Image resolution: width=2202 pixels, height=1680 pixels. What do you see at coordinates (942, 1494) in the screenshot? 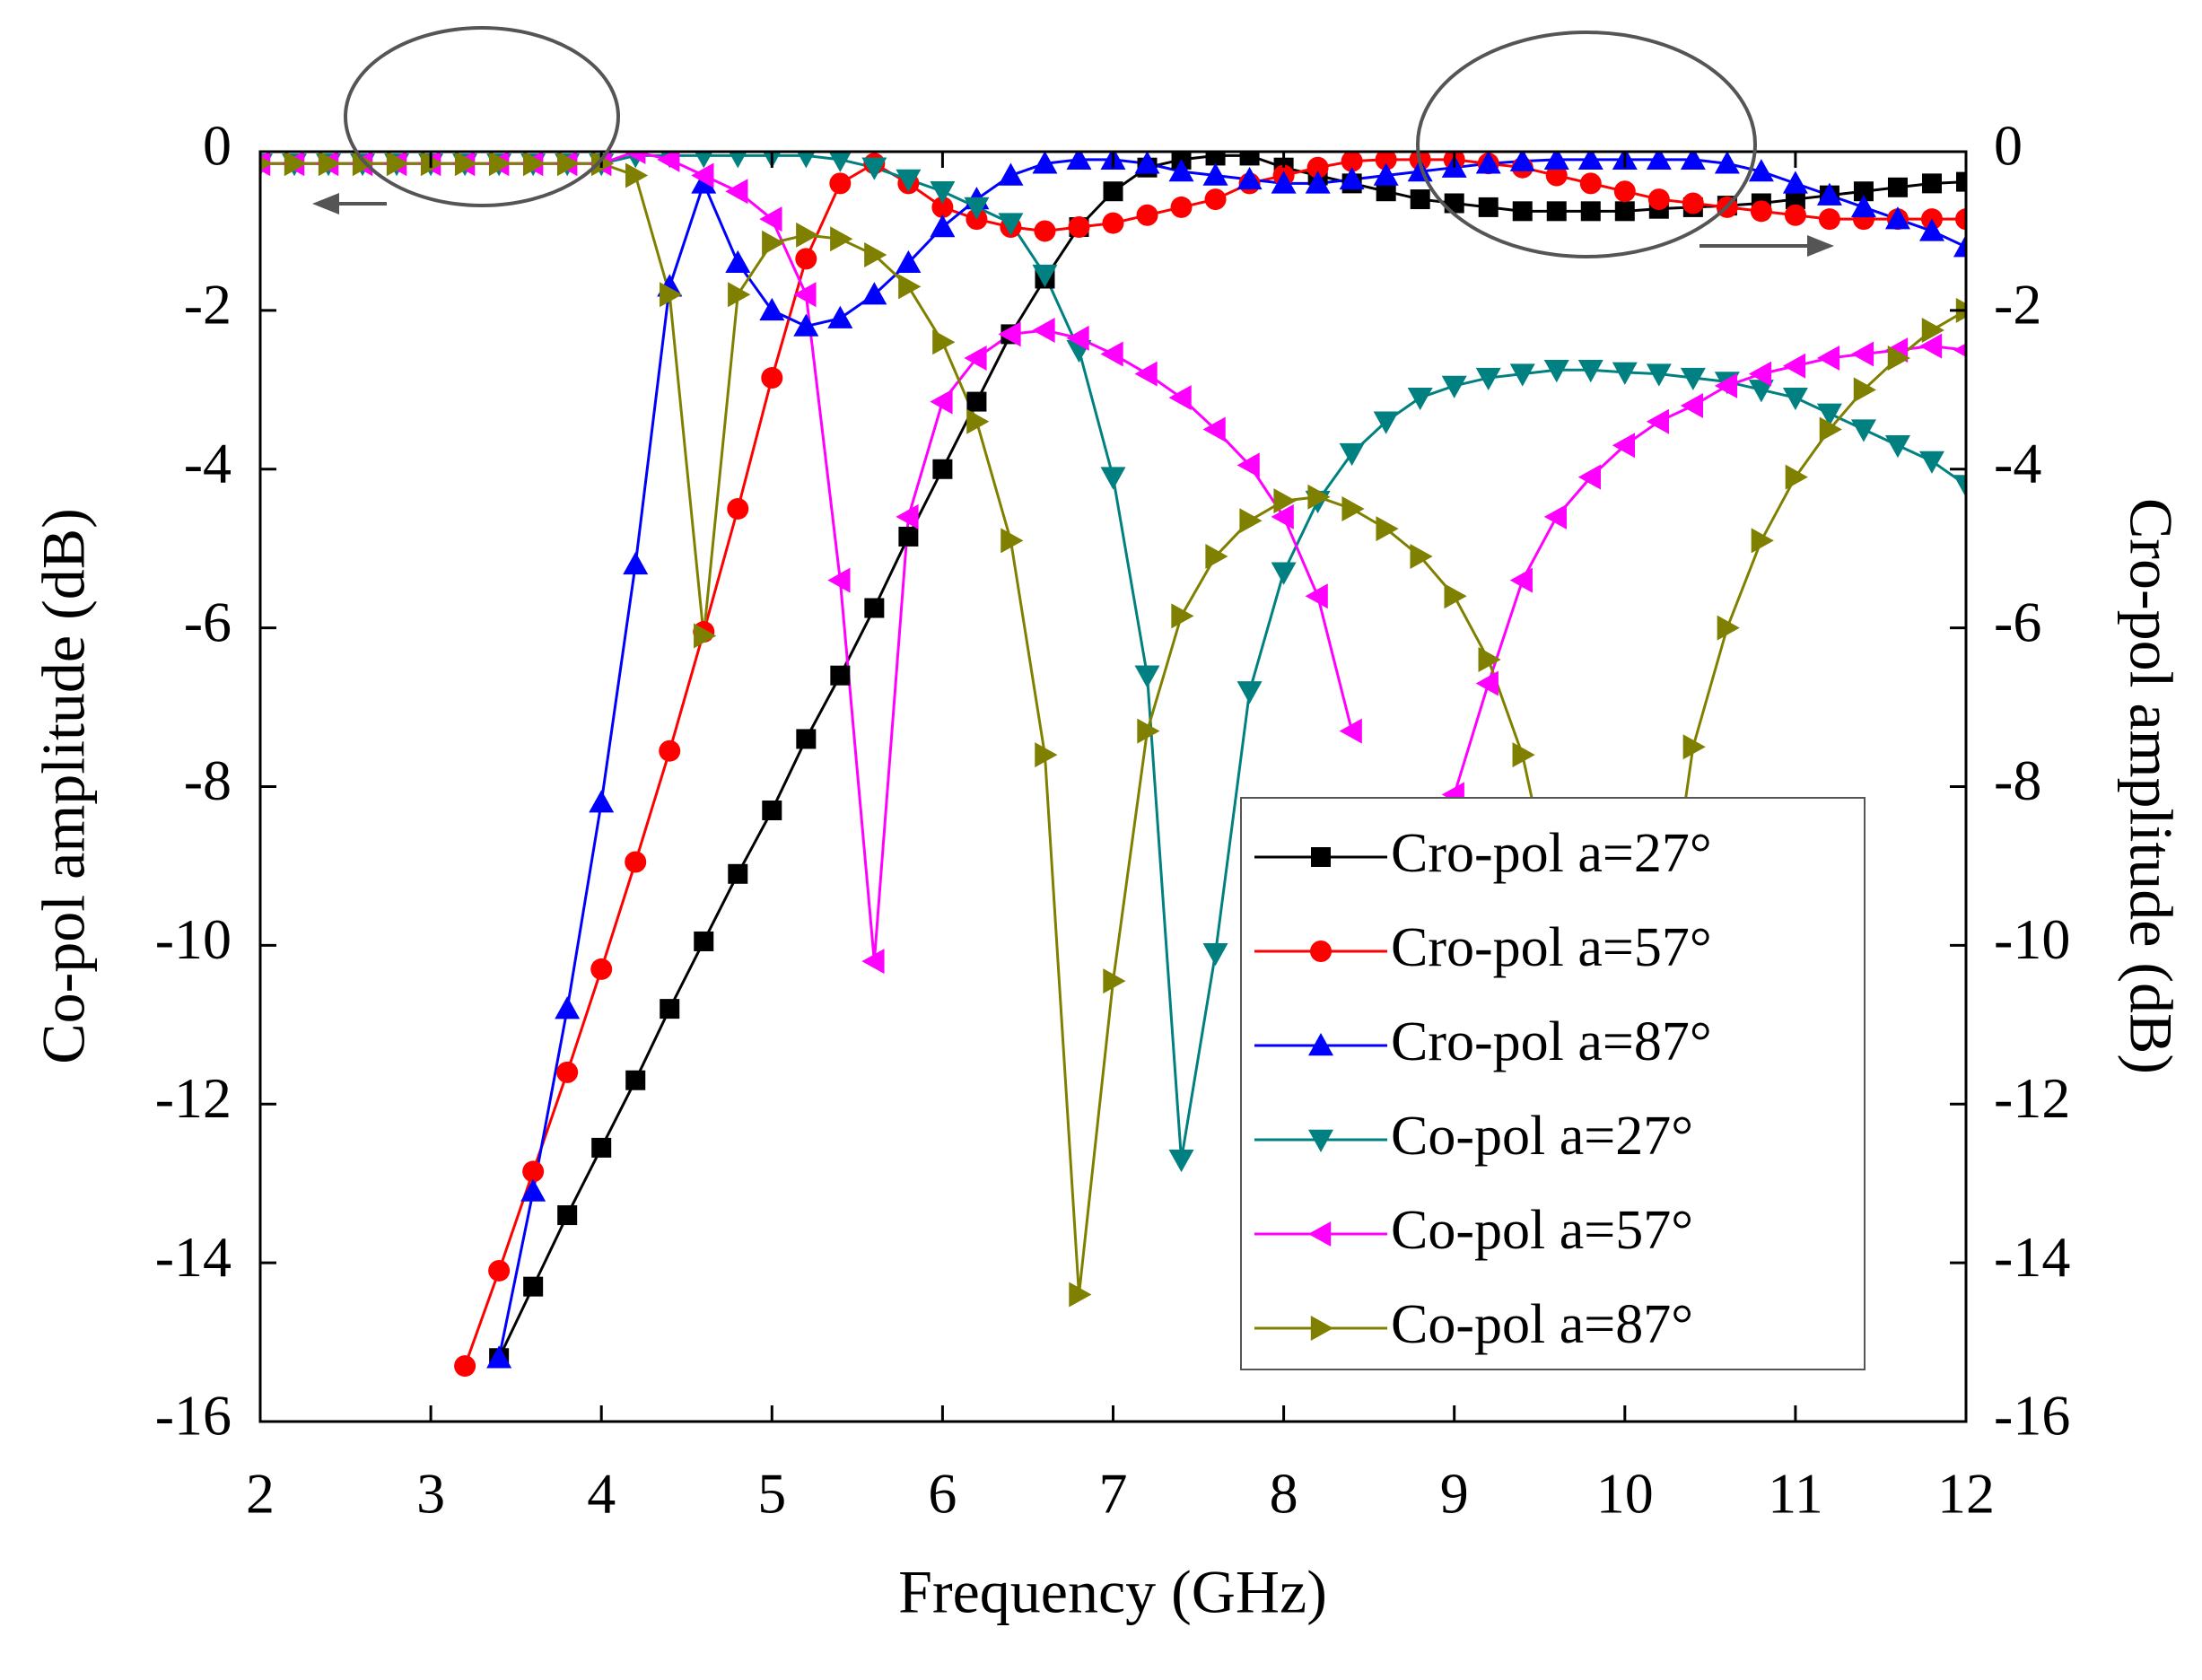
I see `x-tick-label: 6` at bounding box center [942, 1494].